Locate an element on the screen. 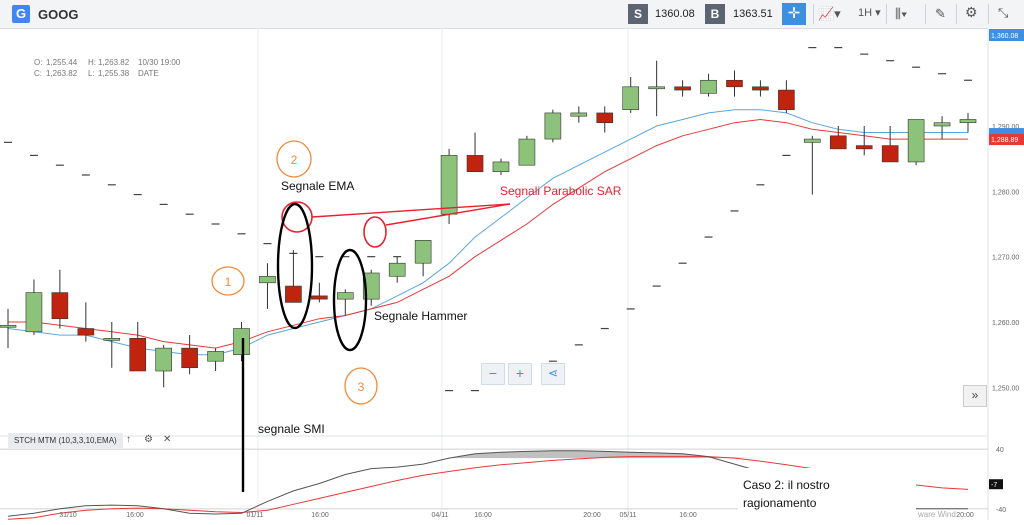  zoom-in-button: + is located at coordinates (520, 374).